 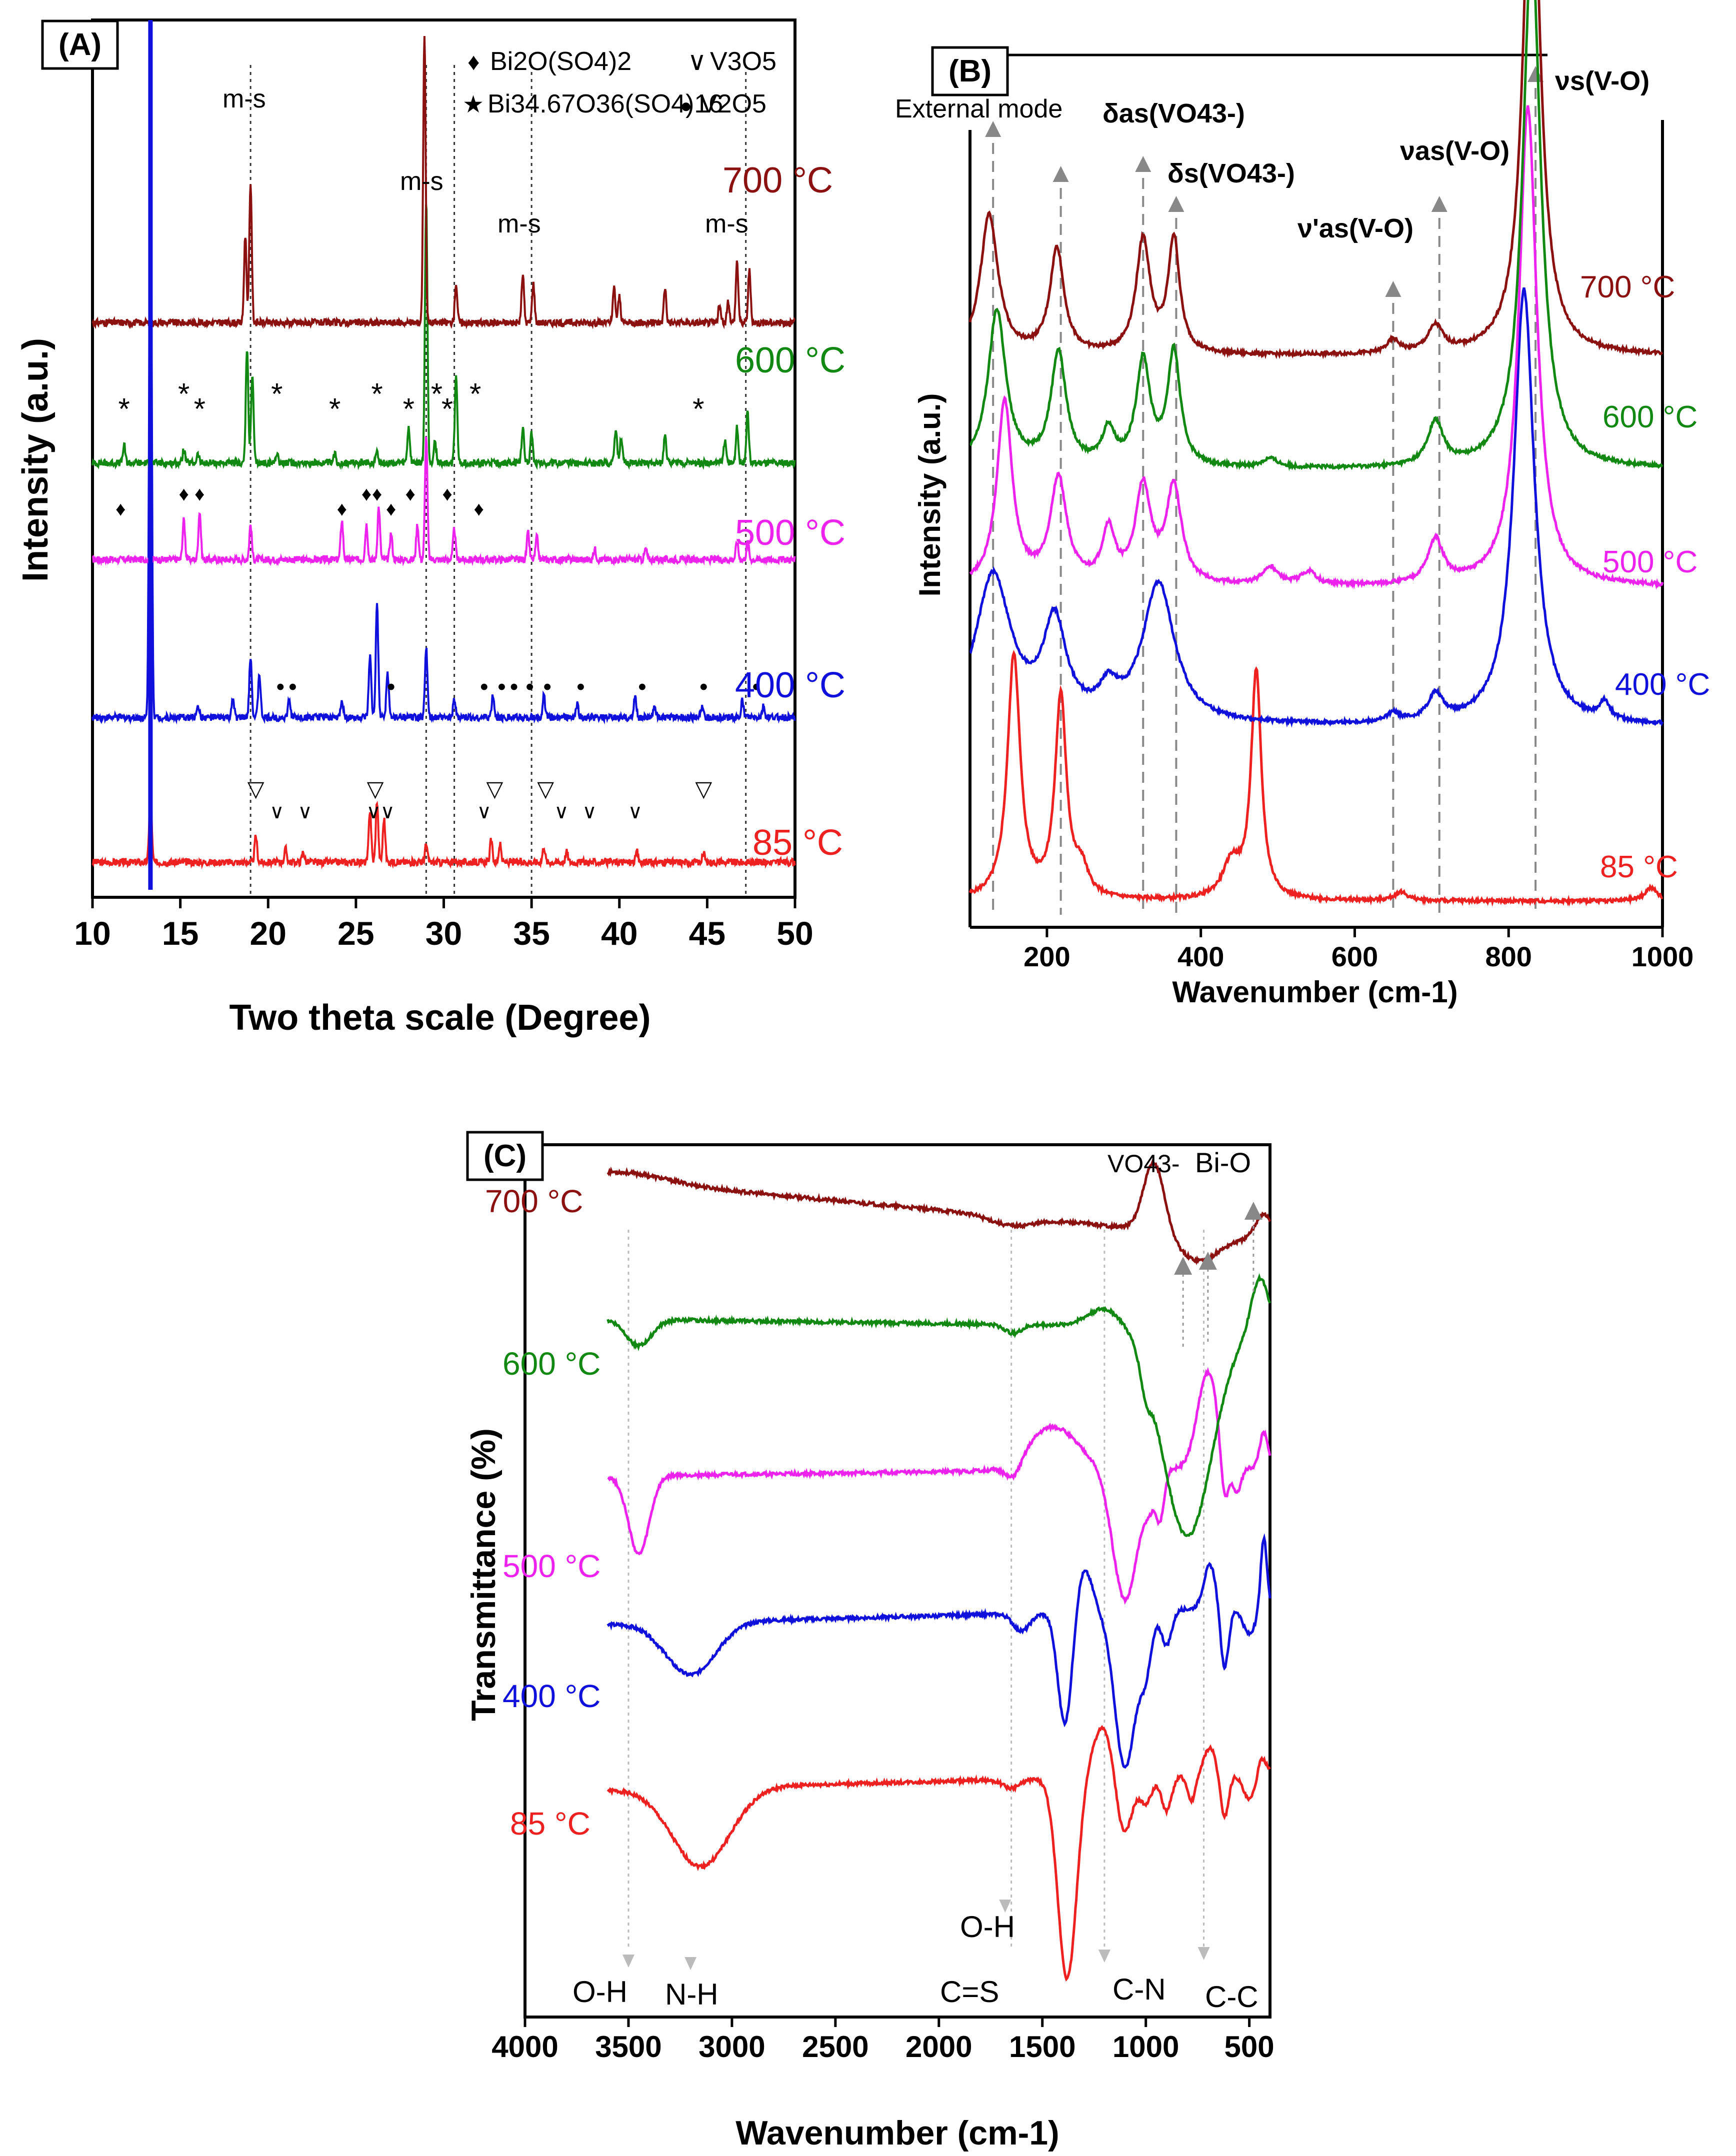 I want to click on a-ms-35: m-s, so click(x=519, y=223).